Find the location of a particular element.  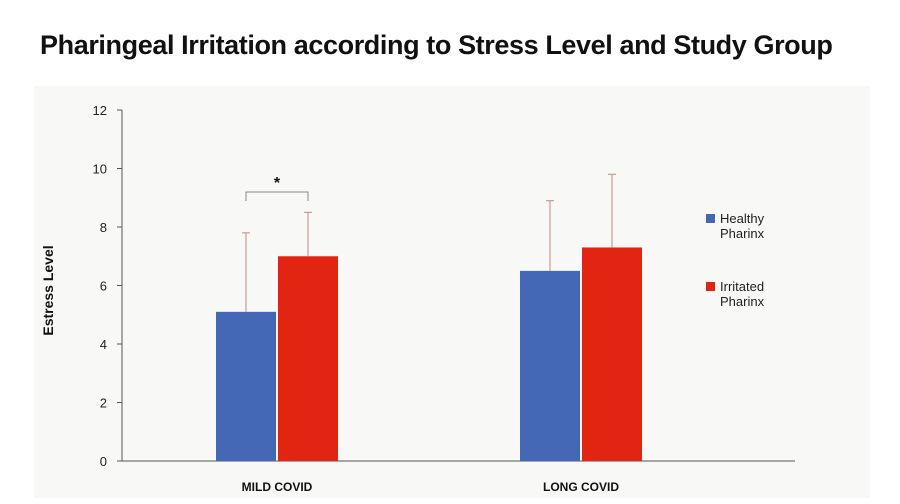

y-tick-label: 4 is located at coordinates (103, 344).